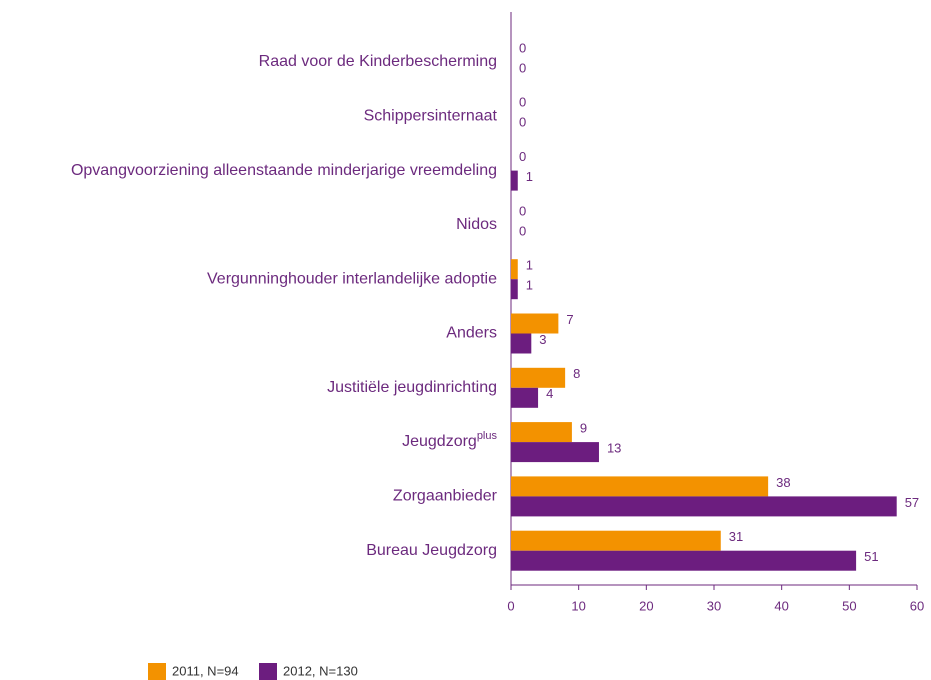 The image size is (931, 680). What do you see at coordinates (445, 496) in the screenshot?
I see `category-label: Zorgaanbieder` at bounding box center [445, 496].